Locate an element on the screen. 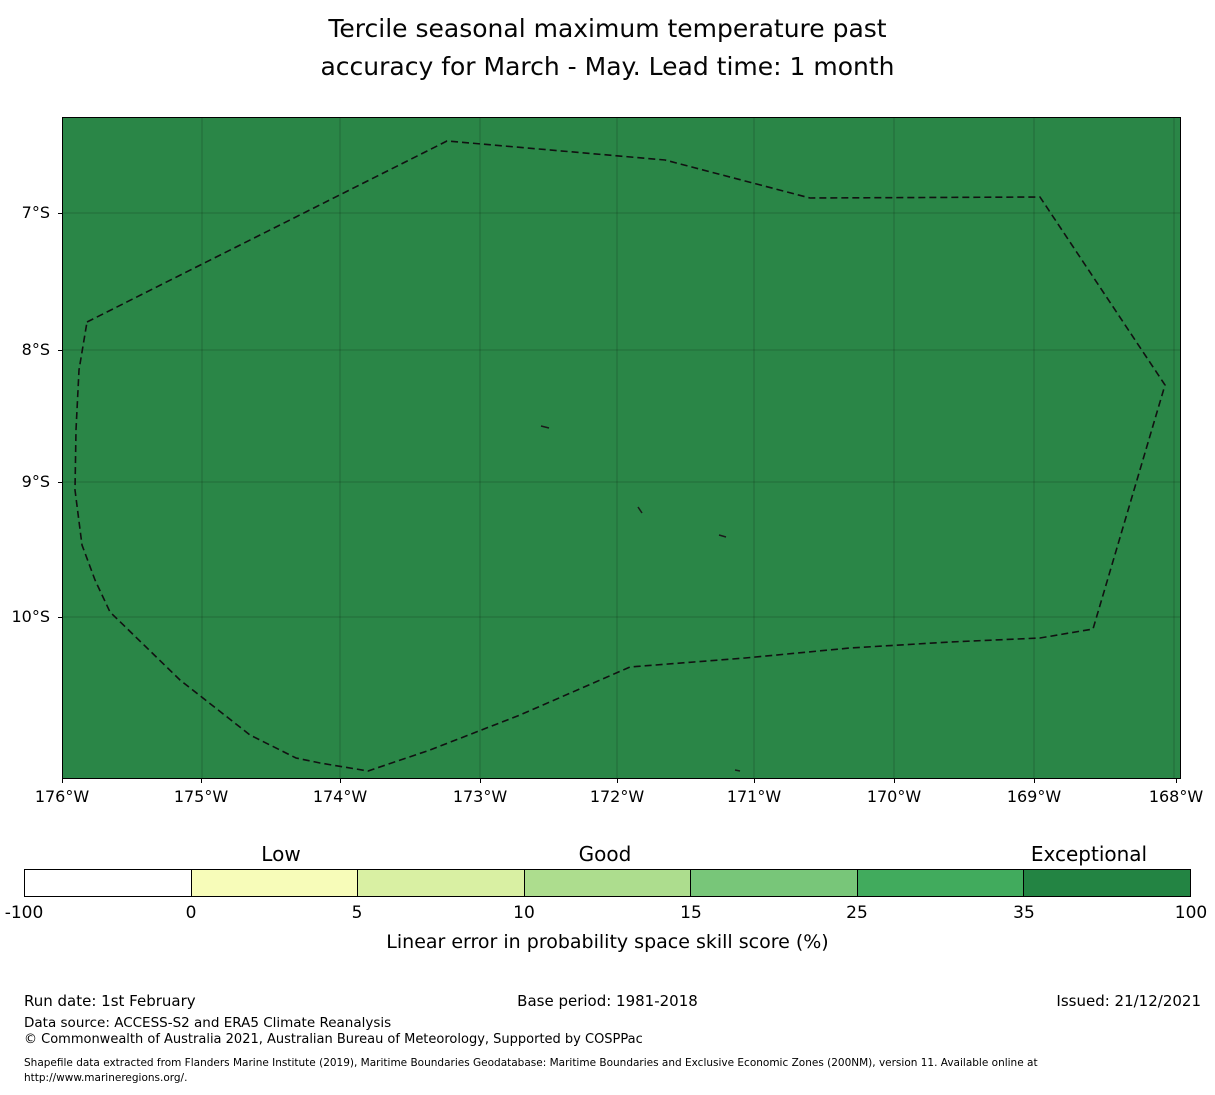 The height and width of the screenshot is (1095, 1215). x-axis-label-169w: 169°W is located at coordinates (1034, 796).